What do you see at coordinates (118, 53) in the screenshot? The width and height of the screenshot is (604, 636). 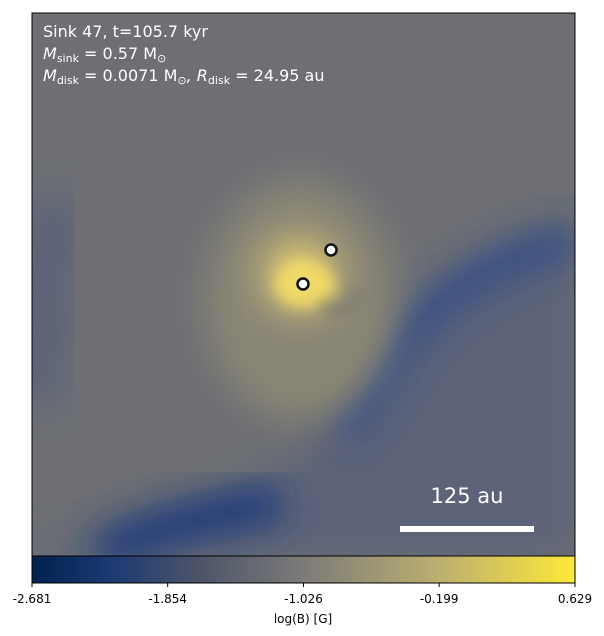 I see `text: = 0.57 M` at bounding box center [118, 53].